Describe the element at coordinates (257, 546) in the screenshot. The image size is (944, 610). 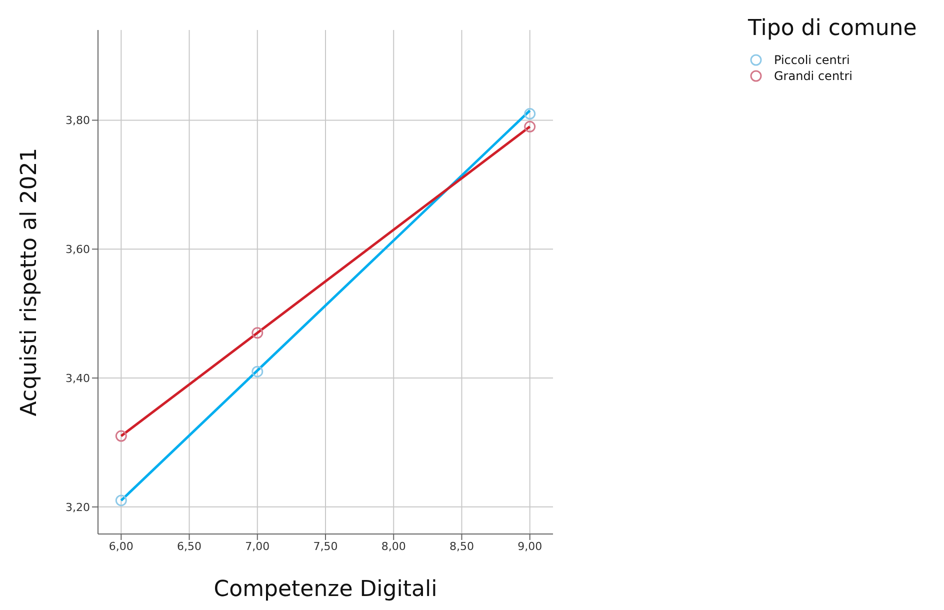
I see `x-tick-label: 7,00` at that location.